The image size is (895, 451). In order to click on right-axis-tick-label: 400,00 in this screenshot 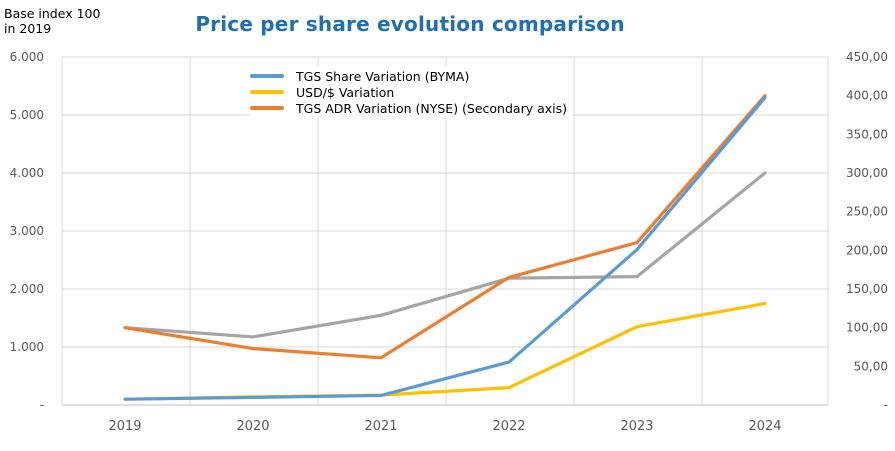, I will do `click(867, 96)`.